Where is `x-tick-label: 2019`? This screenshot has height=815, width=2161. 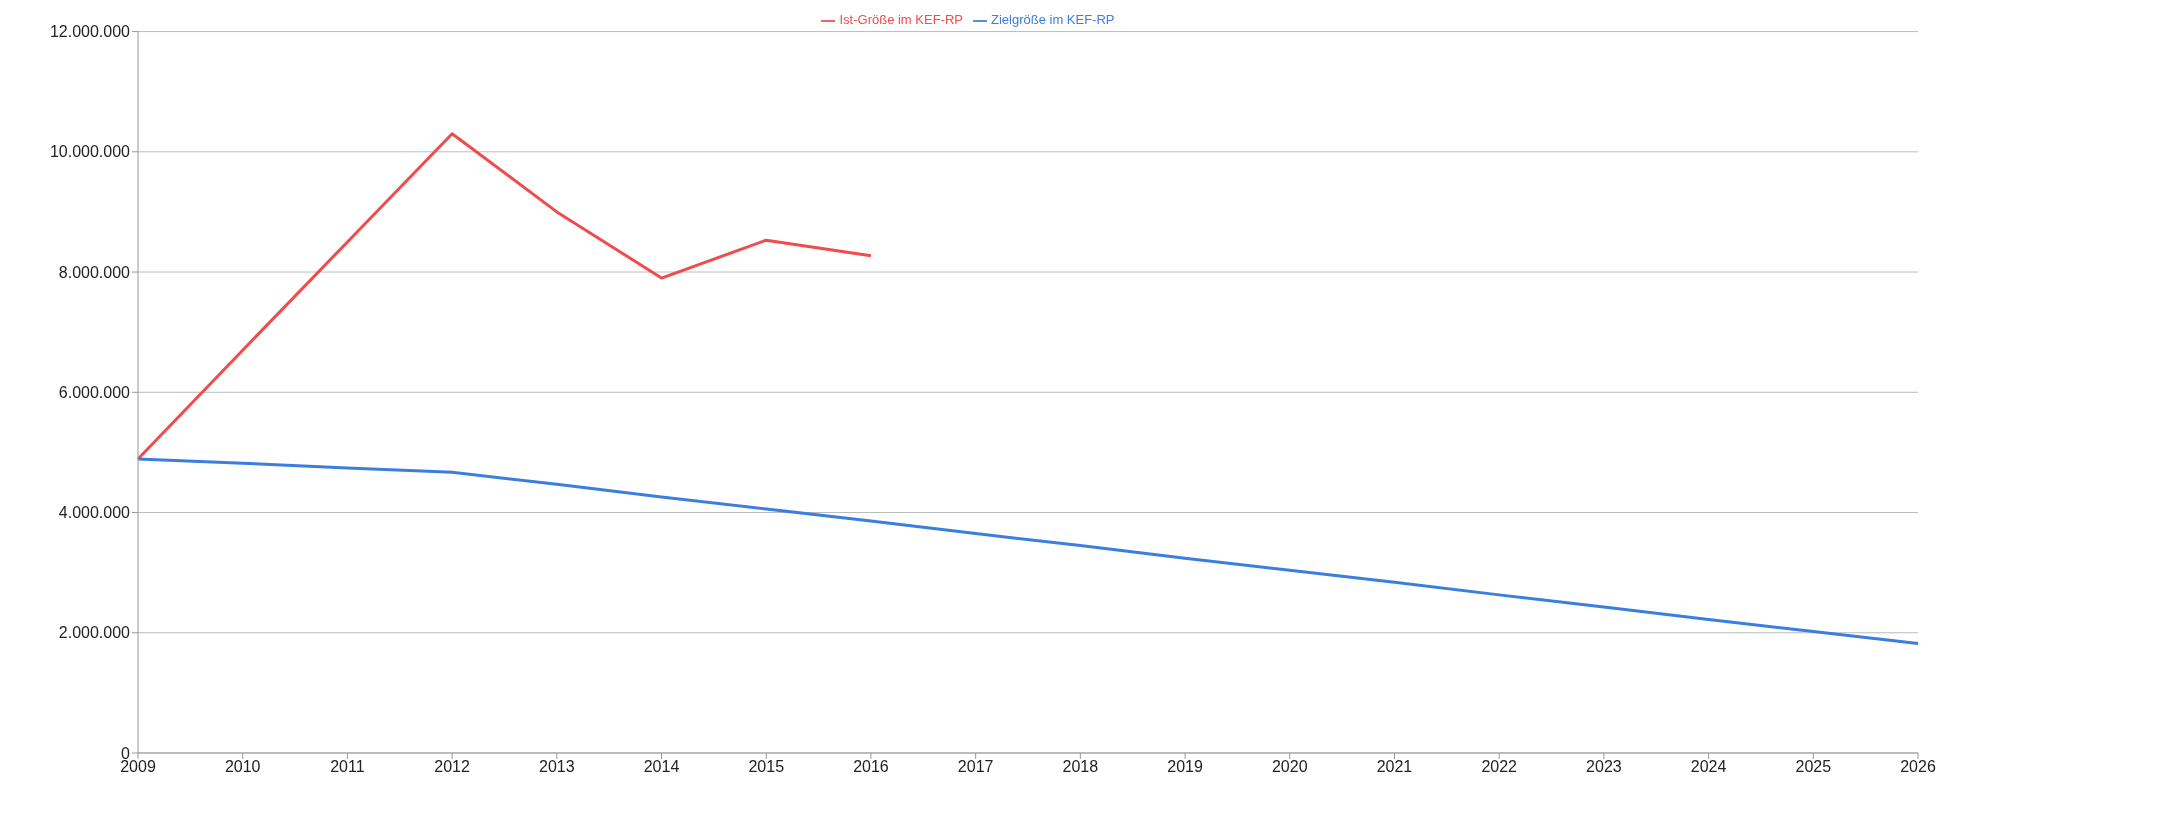
x-tick-label: 2019 is located at coordinates (1185, 767).